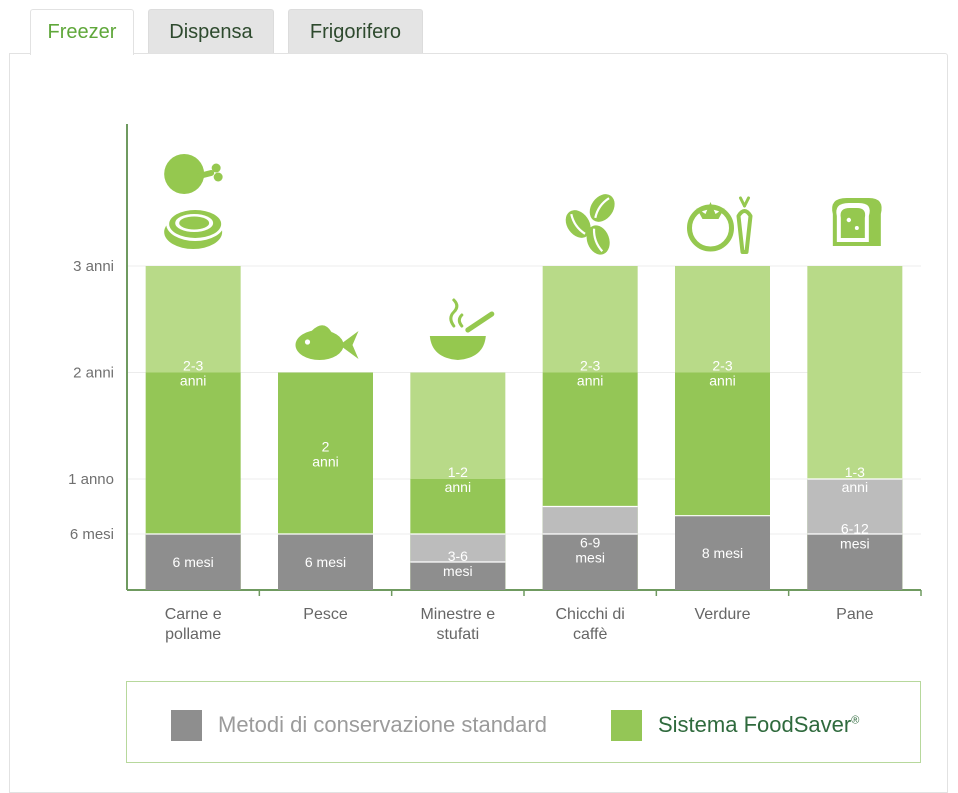  What do you see at coordinates (855, 529) in the screenshot?
I see `data-label-standard: 6-12` at bounding box center [855, 529].